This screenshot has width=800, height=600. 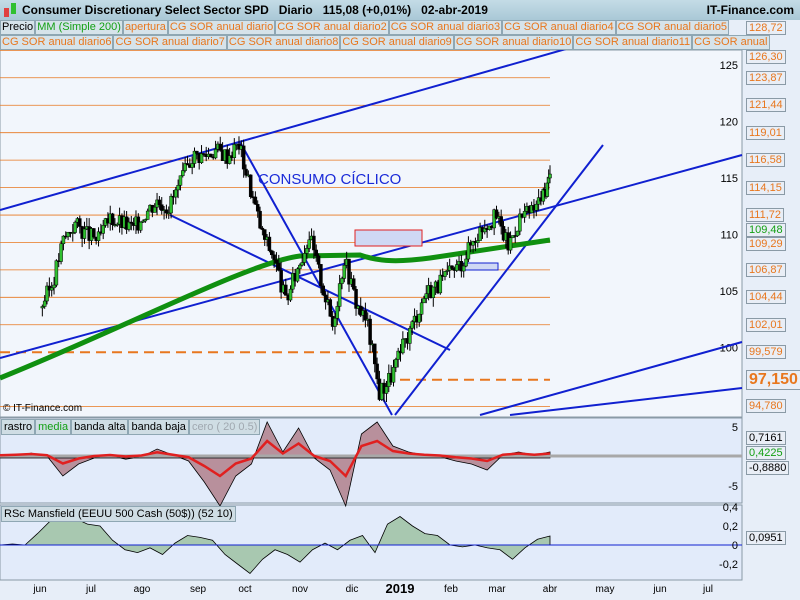 I want to click on legend-item: apertura, so click(x=145, y=27).